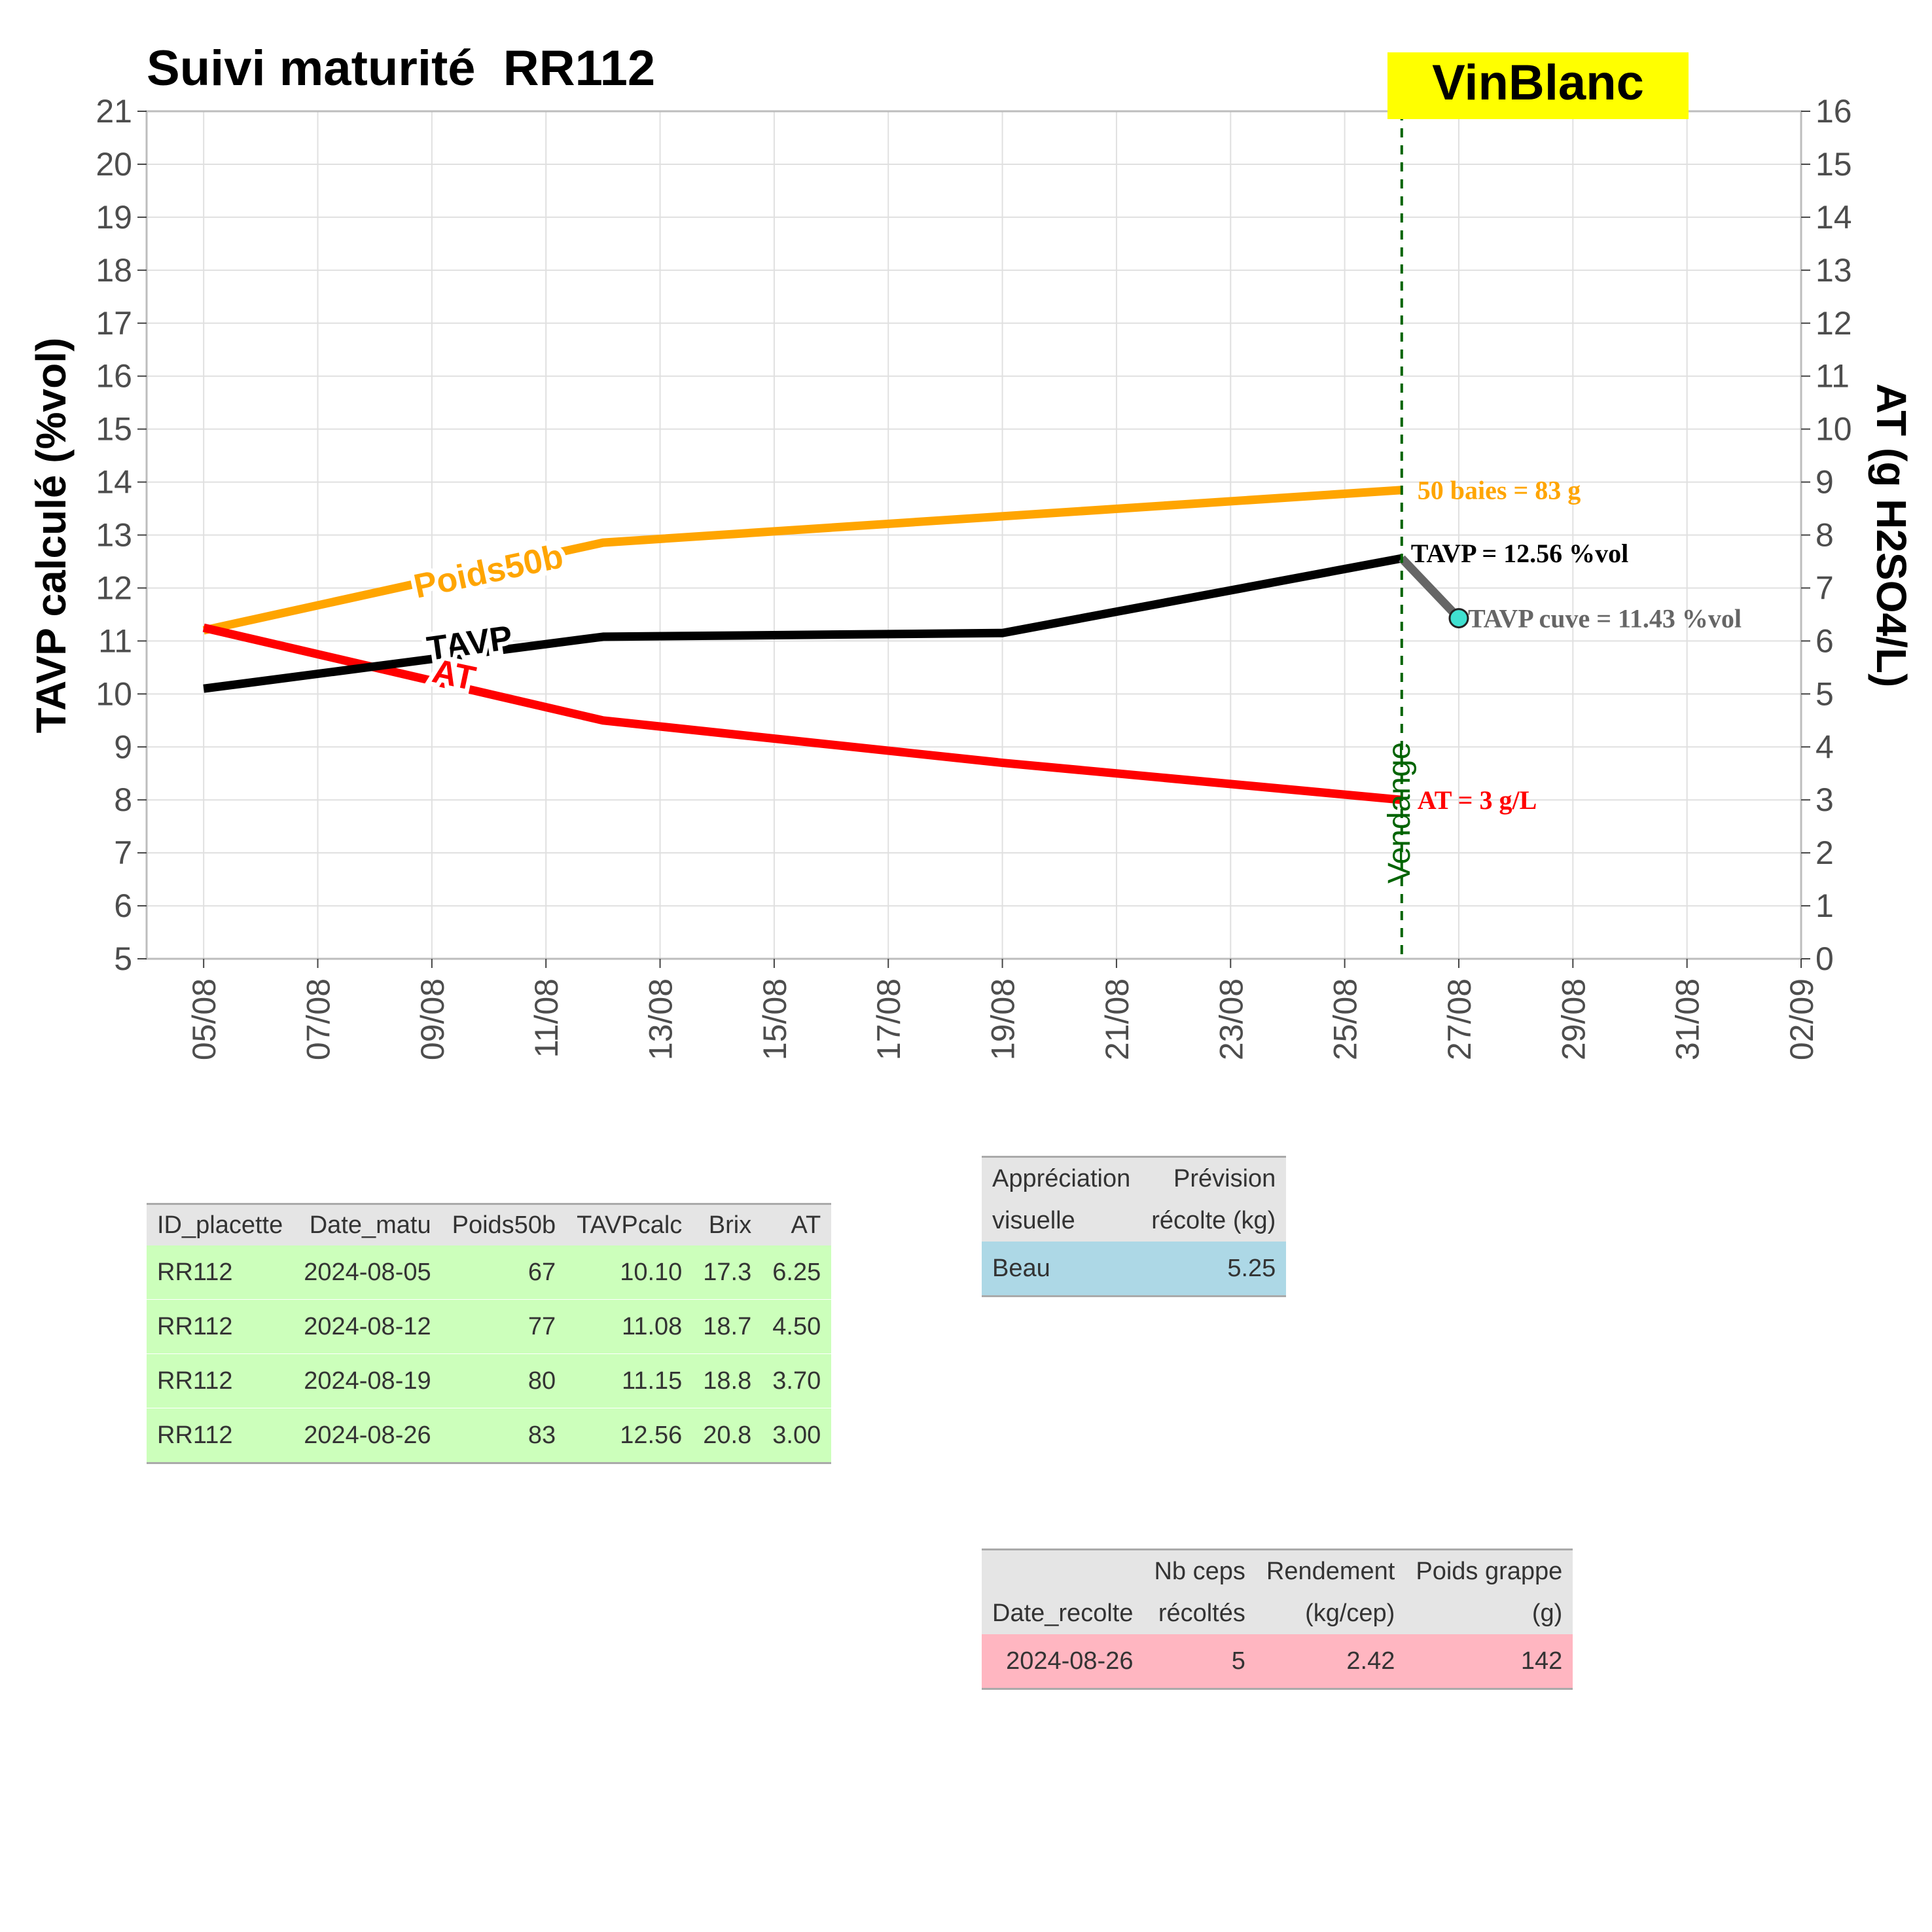  I want to click on table-row: 2024-08-26 5 2.42 142, so click(1277, 1662).